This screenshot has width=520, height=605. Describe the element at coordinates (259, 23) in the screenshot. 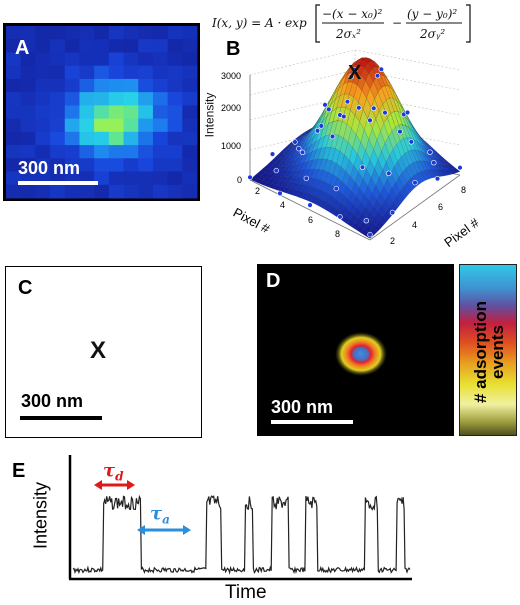

I see `svg-text: I(x, y) = A · exp` at that location.